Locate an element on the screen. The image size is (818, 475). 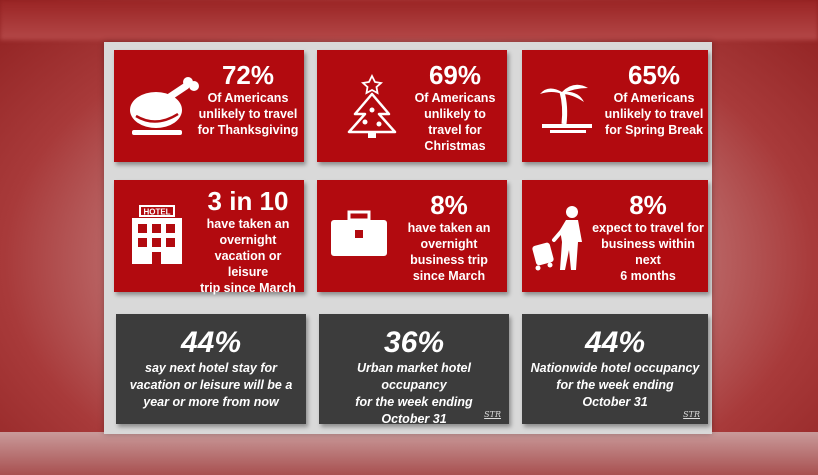
stat-line: 6 months is located at coordinates (648, 276).